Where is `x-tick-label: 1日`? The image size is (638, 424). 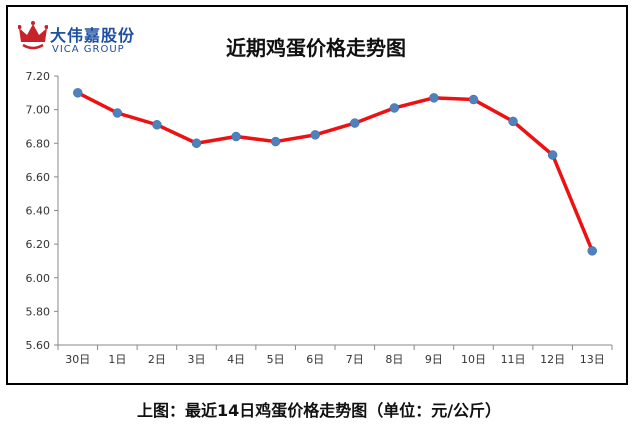
x-tick-label: 1日 is located at coordinates (117, 359).